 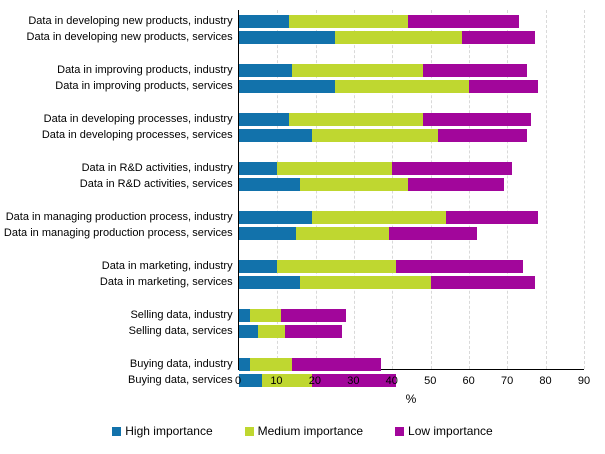 I want to click on legend-label: Medium importance, so click(x=310, y=431).